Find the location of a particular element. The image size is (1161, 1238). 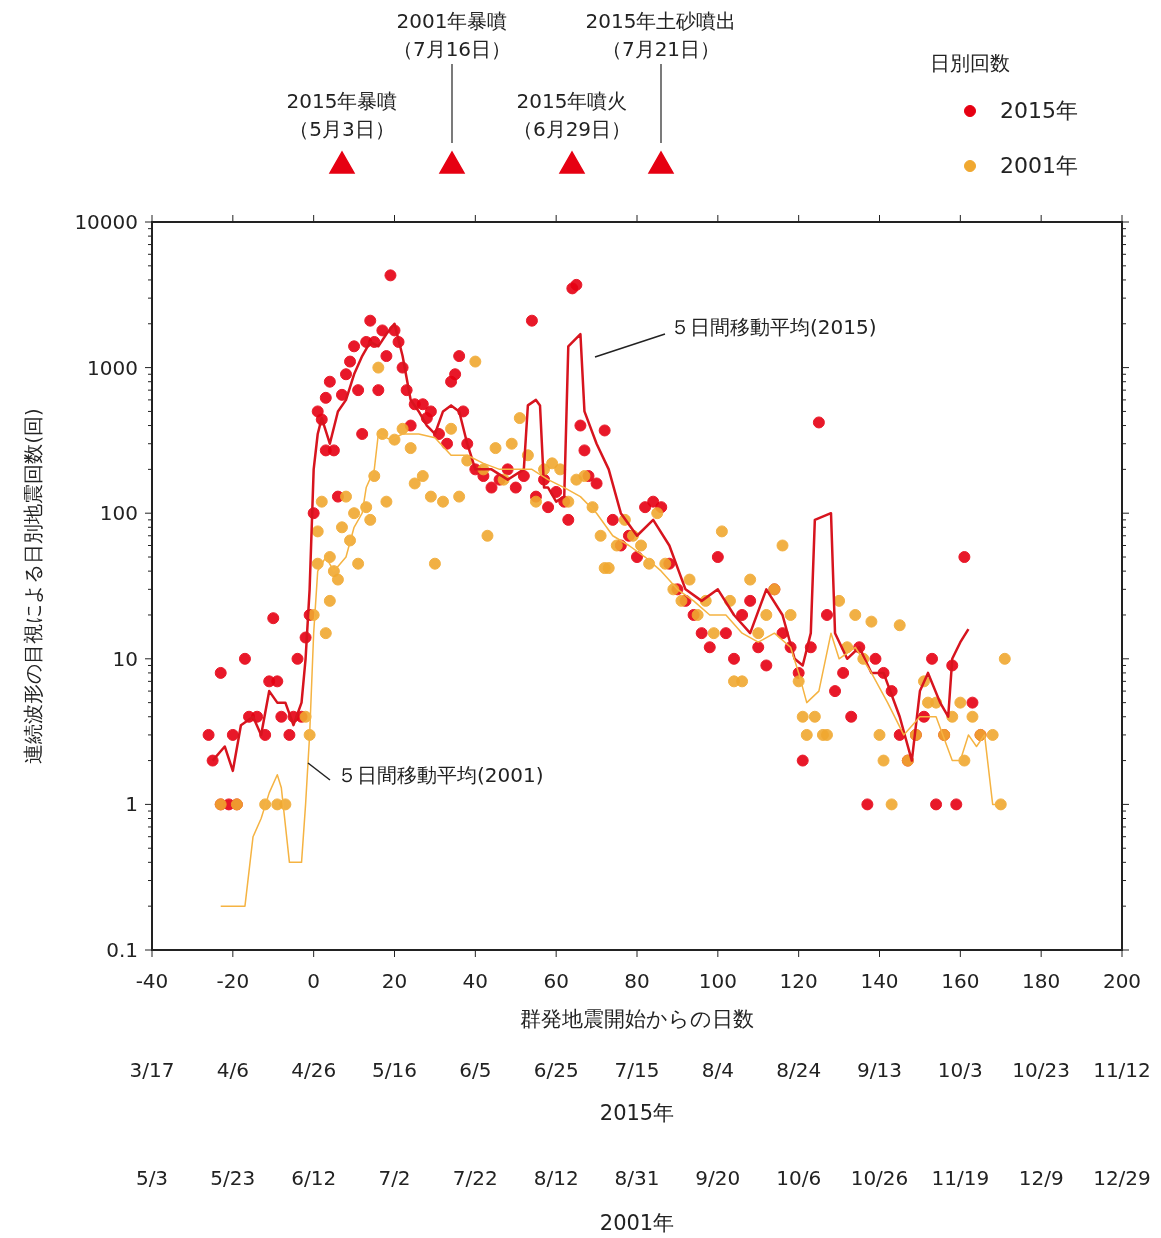

y-tick-label: 10000 is located at coordinates (106, 222).